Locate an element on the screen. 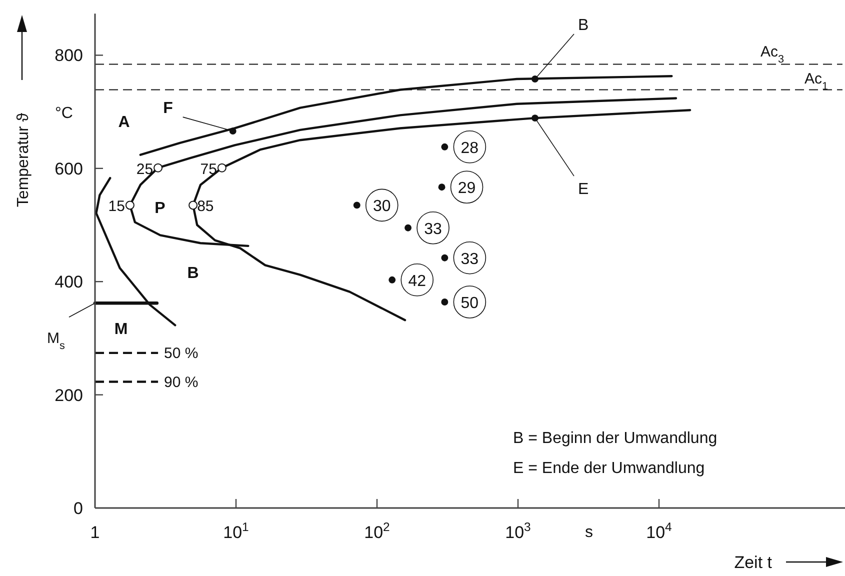 This screenshot has height=576, width=845. x-tick-label: 10$^{4}$ is located at coordinates (659, 531).